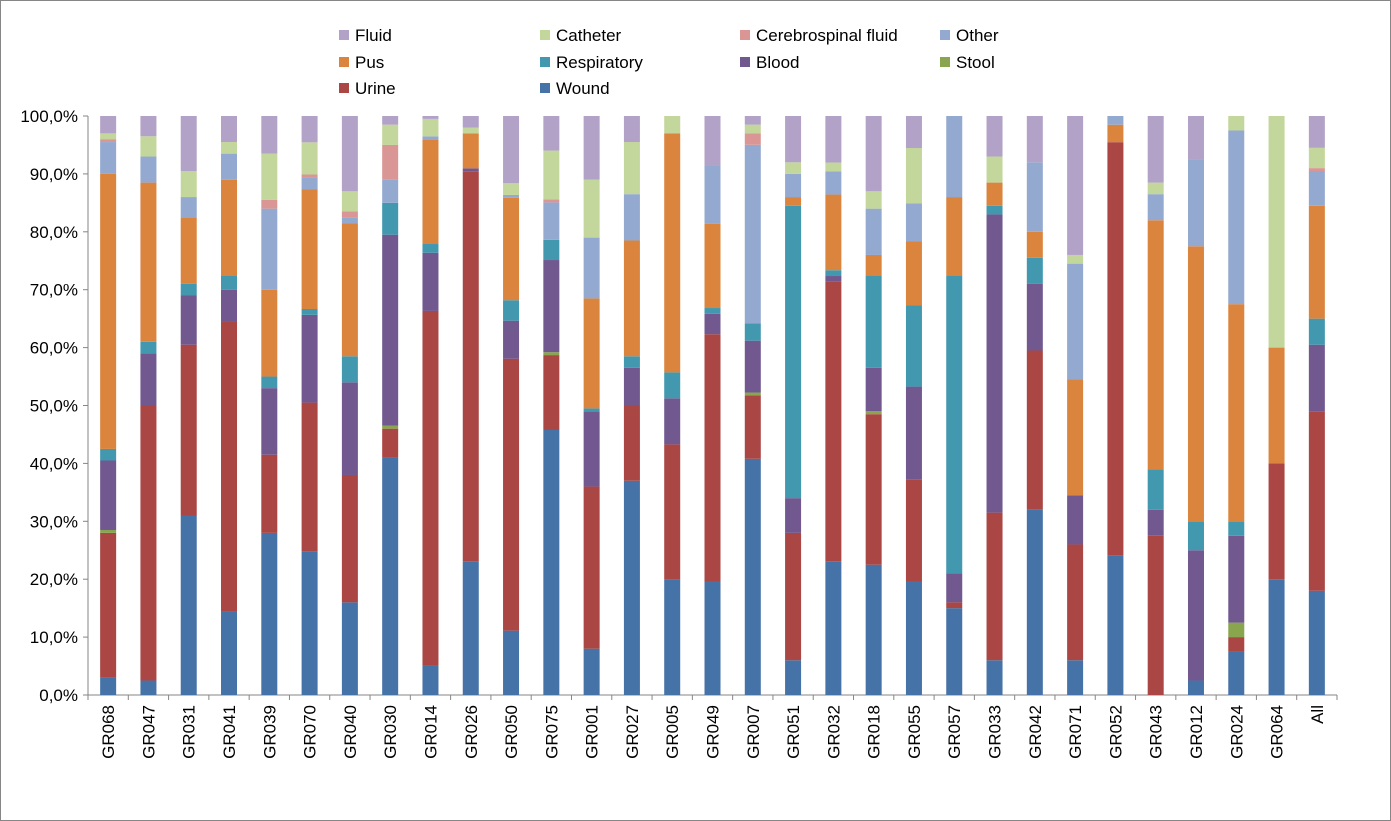 The height and width of the screenshot is (821, 1391). Describe the element at coordinates (672, 253) in the screenshot. I see `bar-pus-gr005` at that location.